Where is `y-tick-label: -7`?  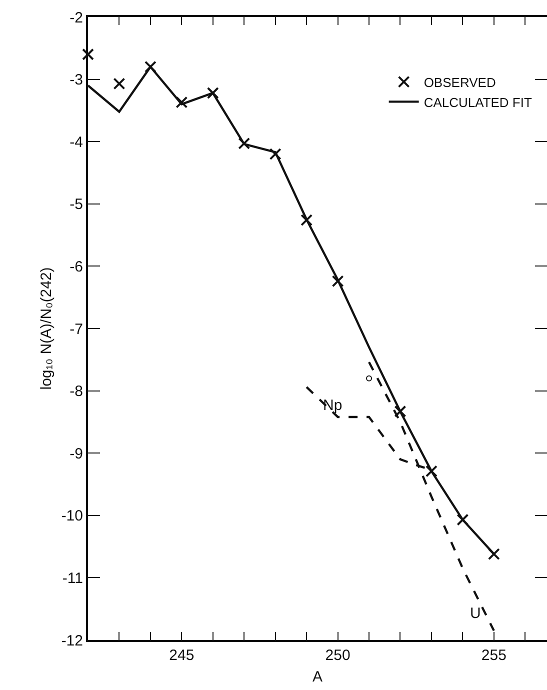 y-tick-label: -7 is located at coordinates (76, 329).